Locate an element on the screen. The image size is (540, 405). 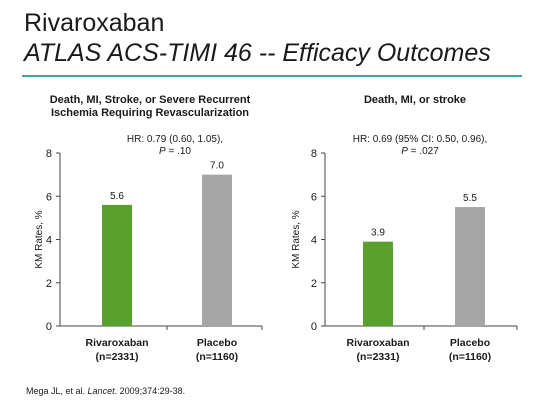
hazard-ratio-annotation: HR: 0.69 (95% CI: 0.50, 0.96), P = .027 is located at coordinates (420, 146).